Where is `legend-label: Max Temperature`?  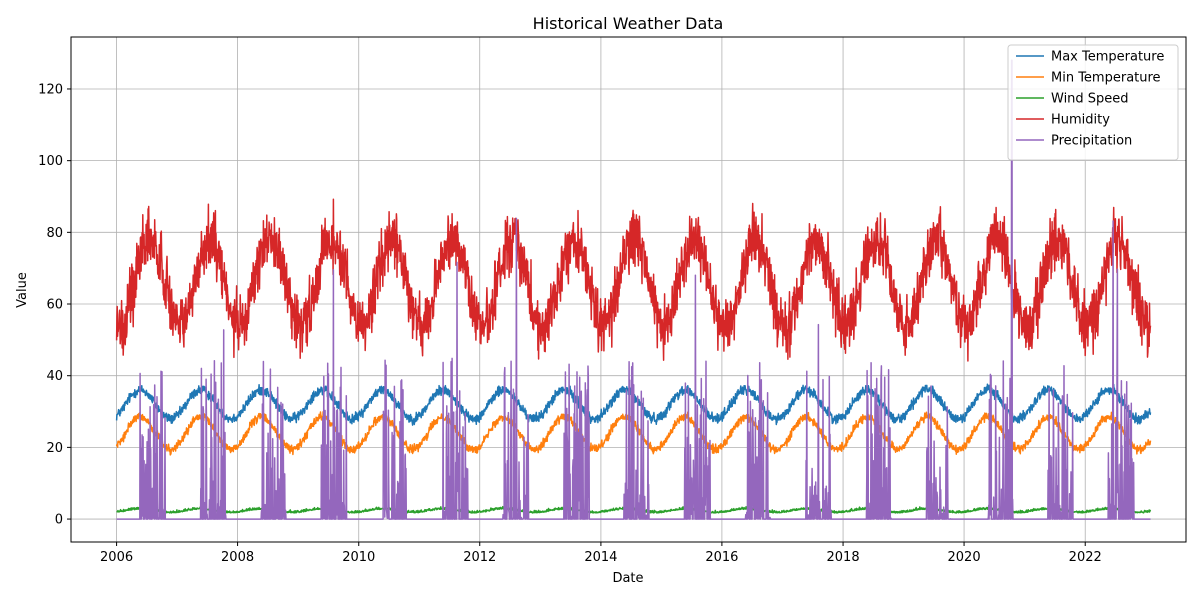 legend-label: Max Temperature is located at coordinates (1107, 57).